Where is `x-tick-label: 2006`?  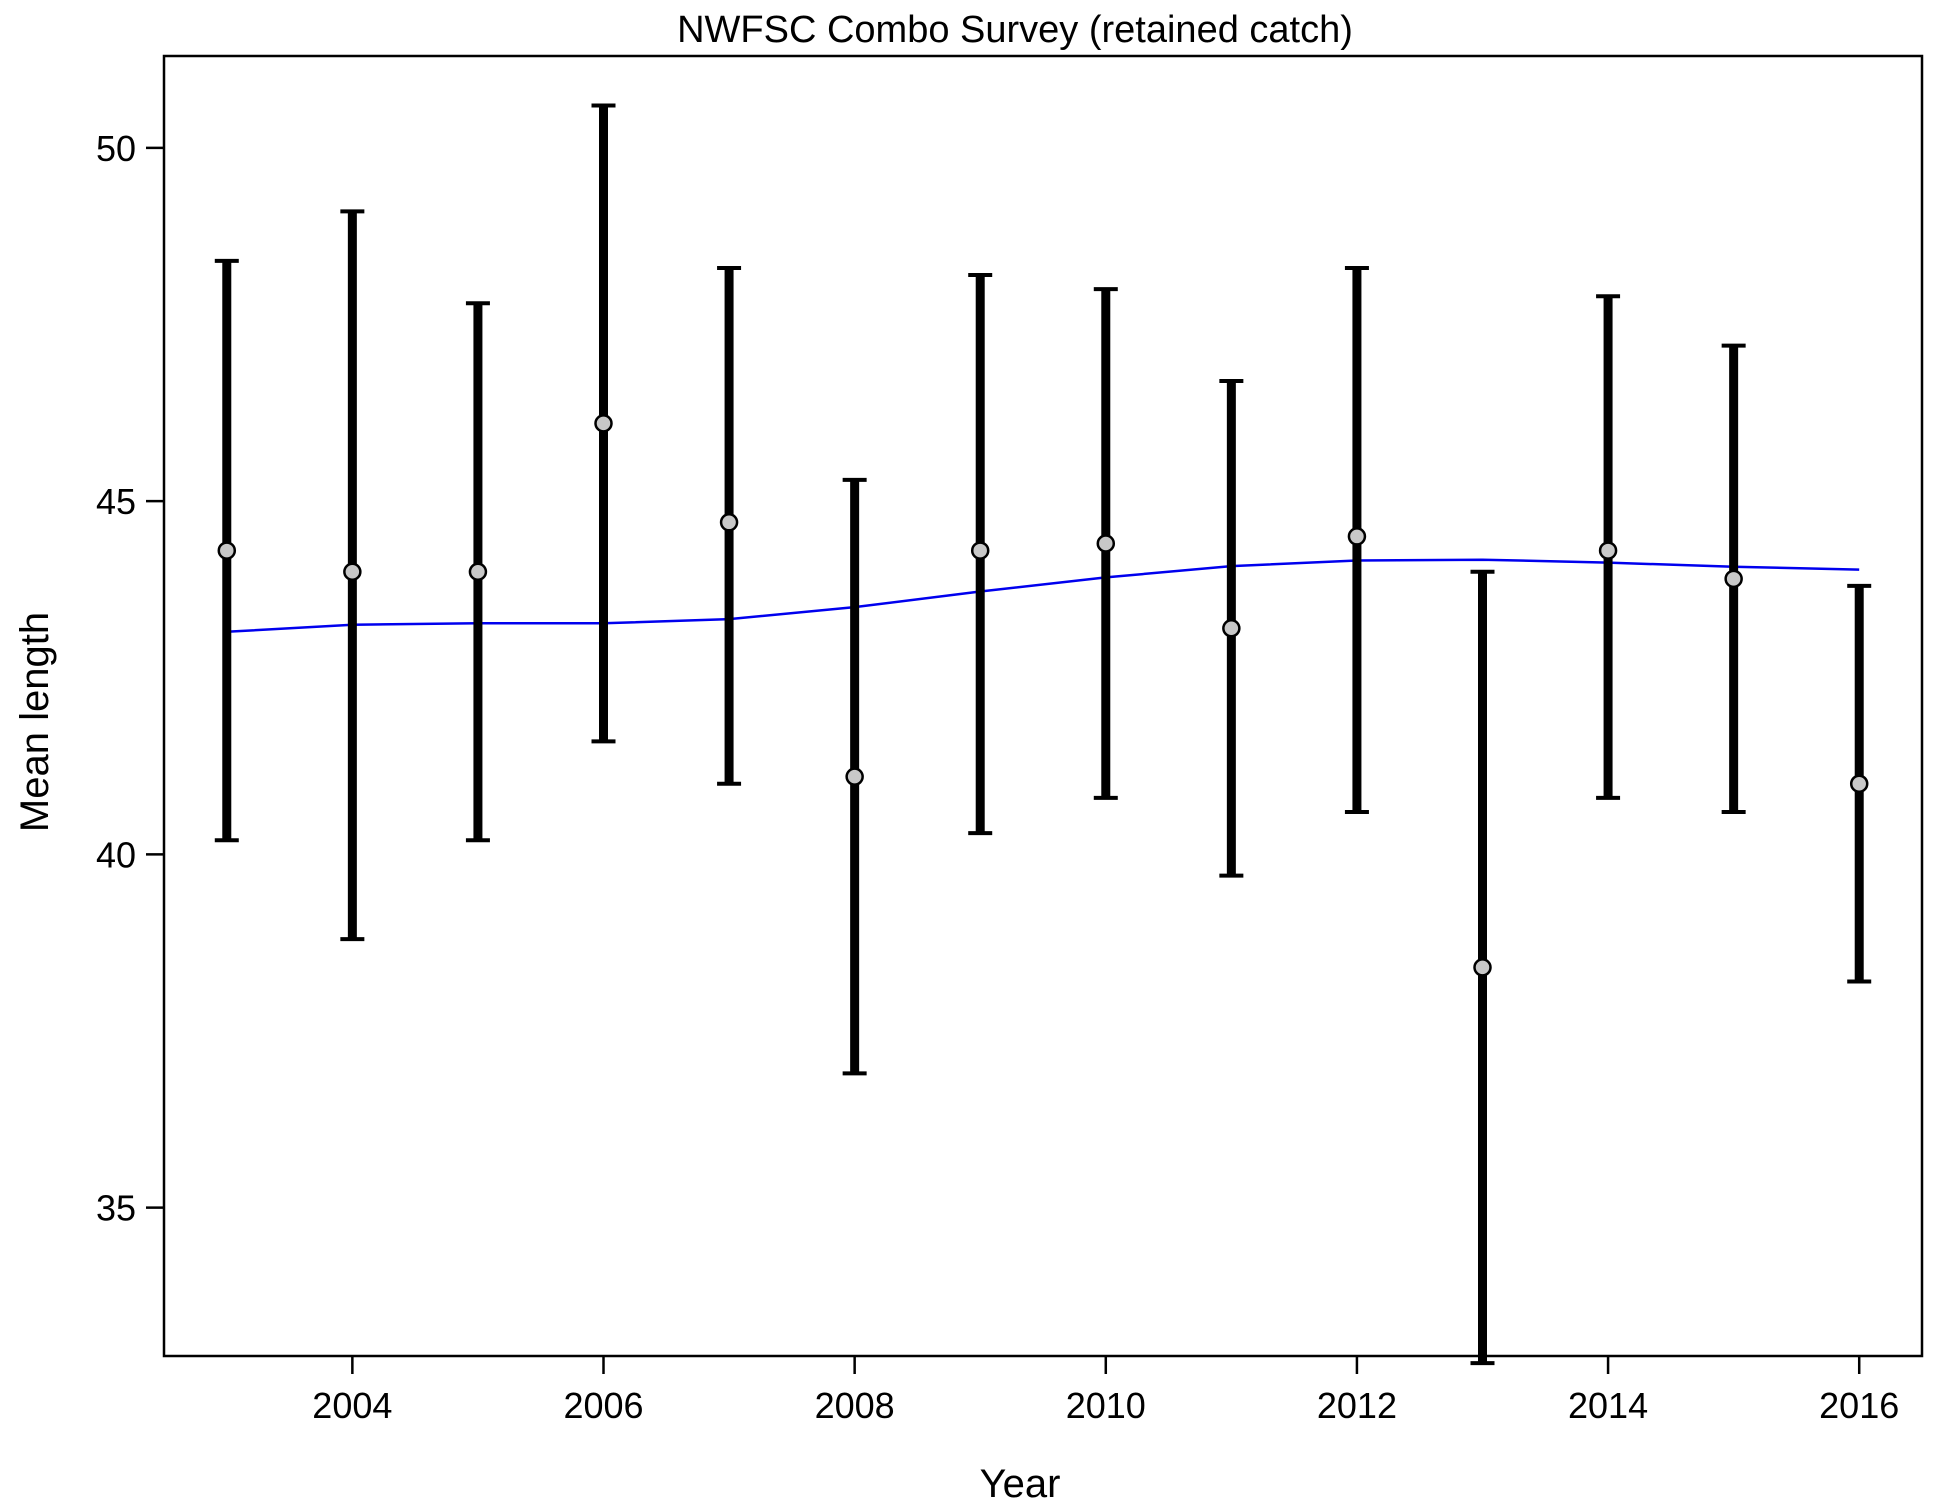
x-tick-label: 2006 is located at coordinates (603, 1405).